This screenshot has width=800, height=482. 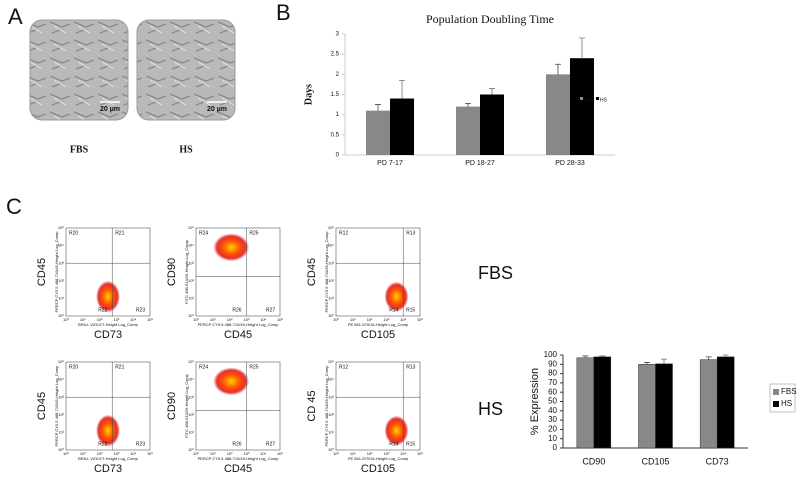 What do you see at coordinates (597, 98) in the screenshot?
I see `legend-swatch` at bounding box center [597, 98].